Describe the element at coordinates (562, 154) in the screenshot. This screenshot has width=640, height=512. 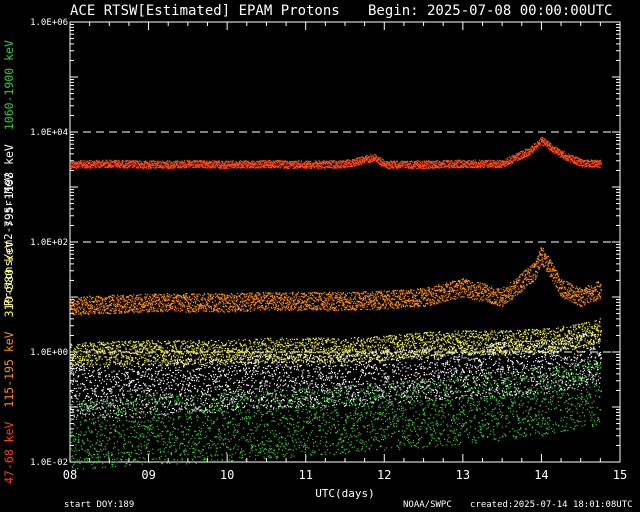
I see `data-point-anchor` at that location.